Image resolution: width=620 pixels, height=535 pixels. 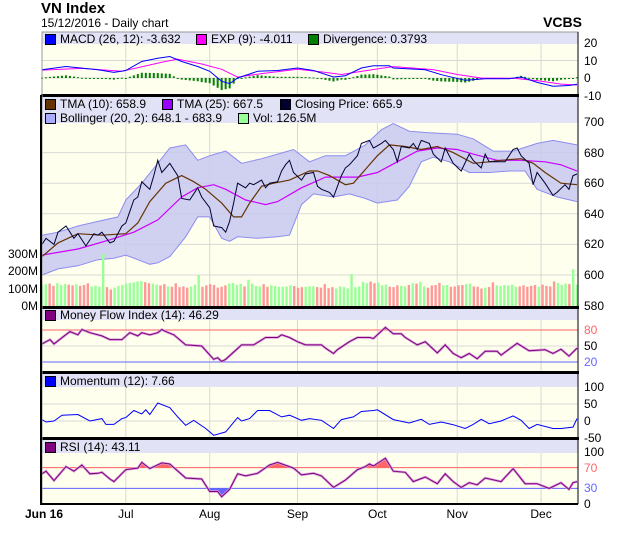 I want to click on x-axis-month-label: Aug, so click(x=209, y=514).